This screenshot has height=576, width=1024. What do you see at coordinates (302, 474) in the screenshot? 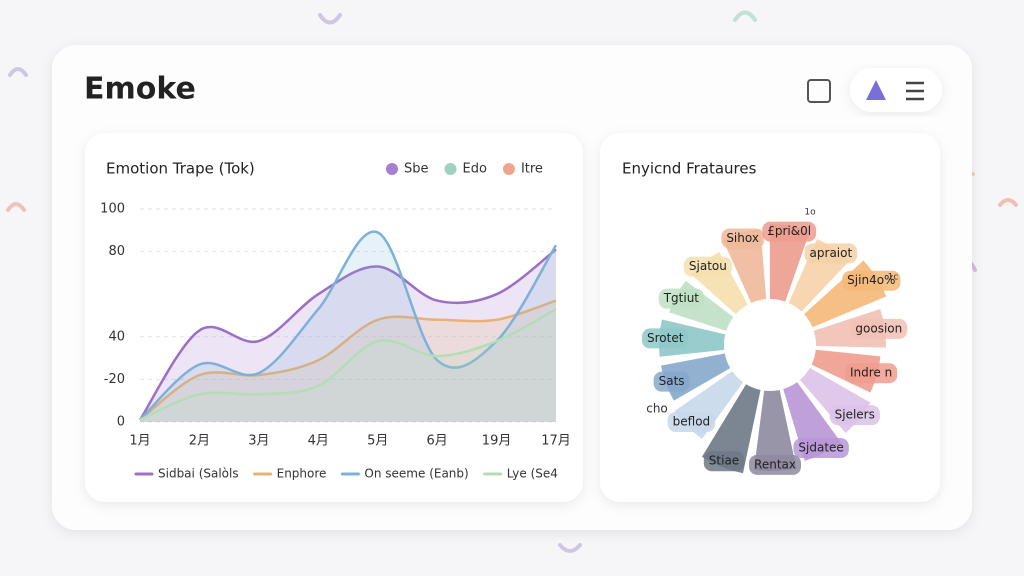
I see `legend-label: Enphore` at bounding box center [302, 474].